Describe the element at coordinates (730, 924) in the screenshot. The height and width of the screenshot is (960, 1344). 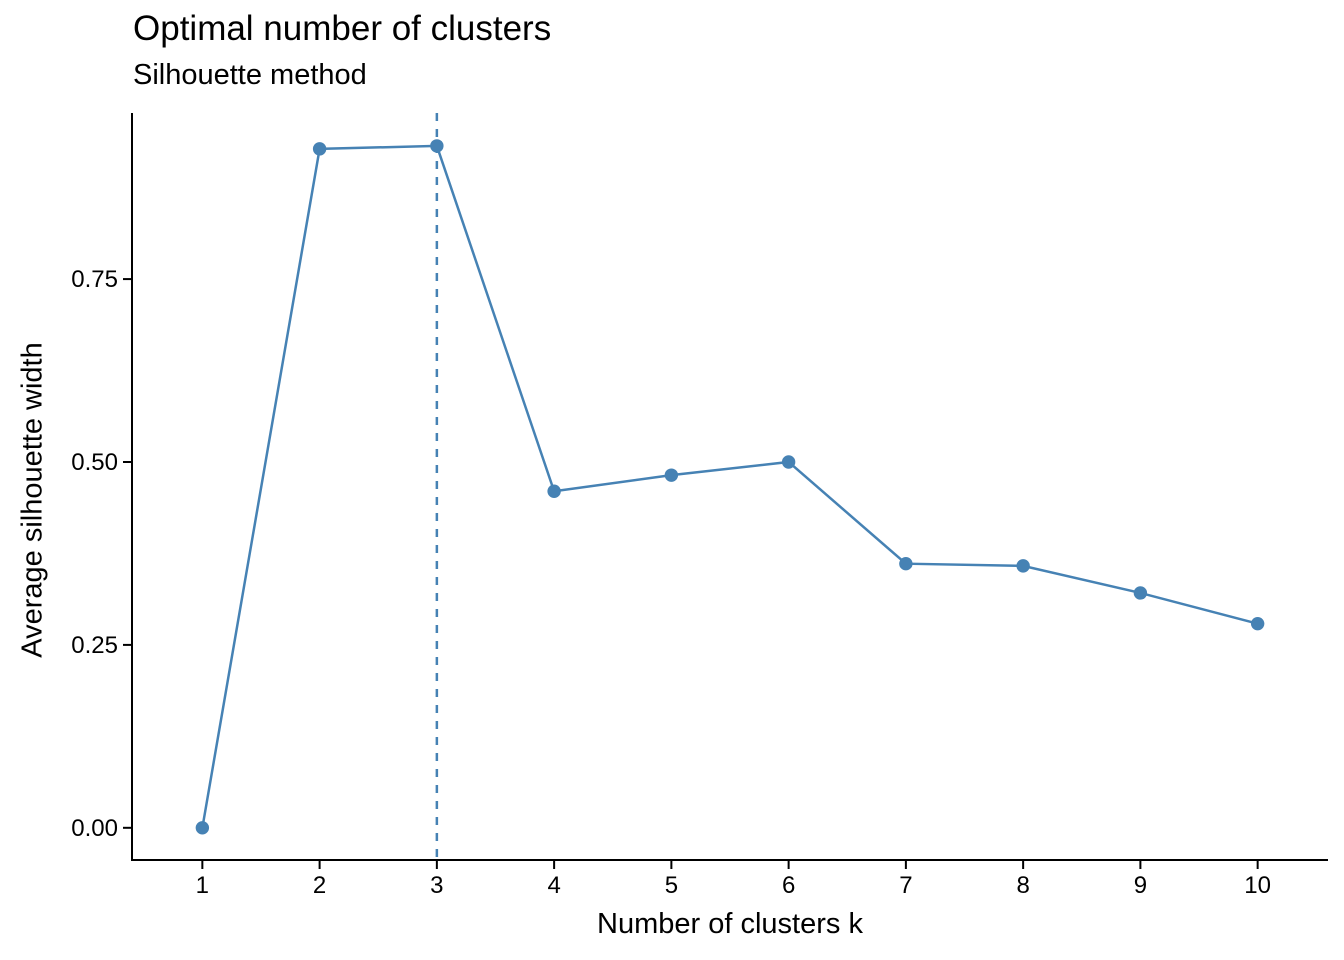
I see `x-axis-title: Number of clusters k` at that location.